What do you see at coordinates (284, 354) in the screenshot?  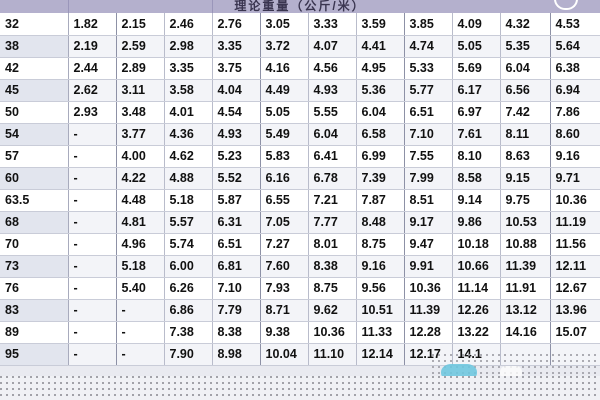 I see `table-cell: 10.04` at bounding box center [284, 354].